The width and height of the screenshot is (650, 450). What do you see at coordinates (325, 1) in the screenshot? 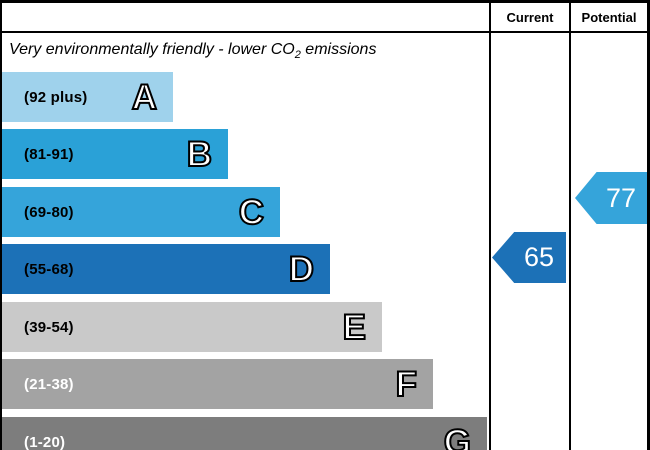
I see `chart-top-border` at bounding box center [325, 1].